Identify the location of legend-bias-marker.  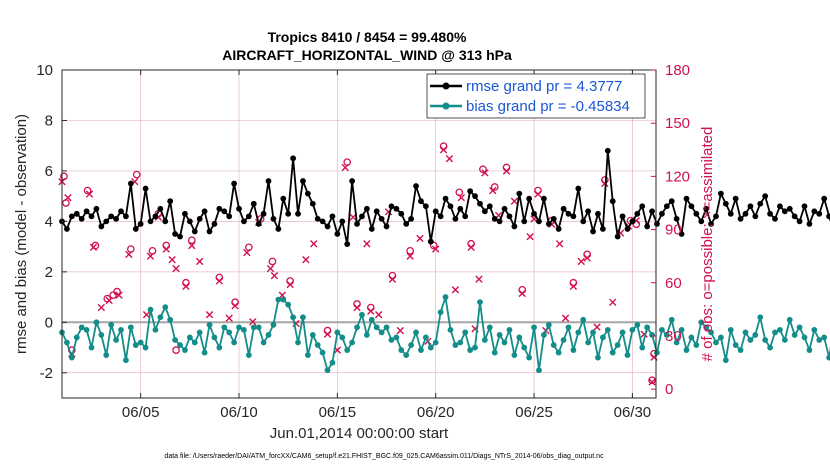
(446, 106).